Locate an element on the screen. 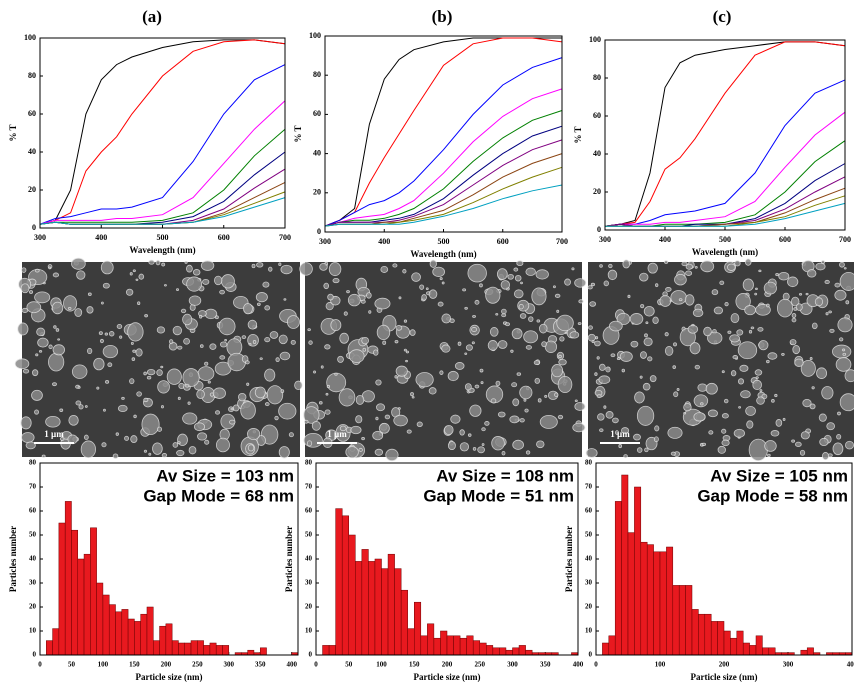 The height and width of the screenshot is (684, 854). x-axis-label: Wavelength (nm) is located at coordinates (725, 252).